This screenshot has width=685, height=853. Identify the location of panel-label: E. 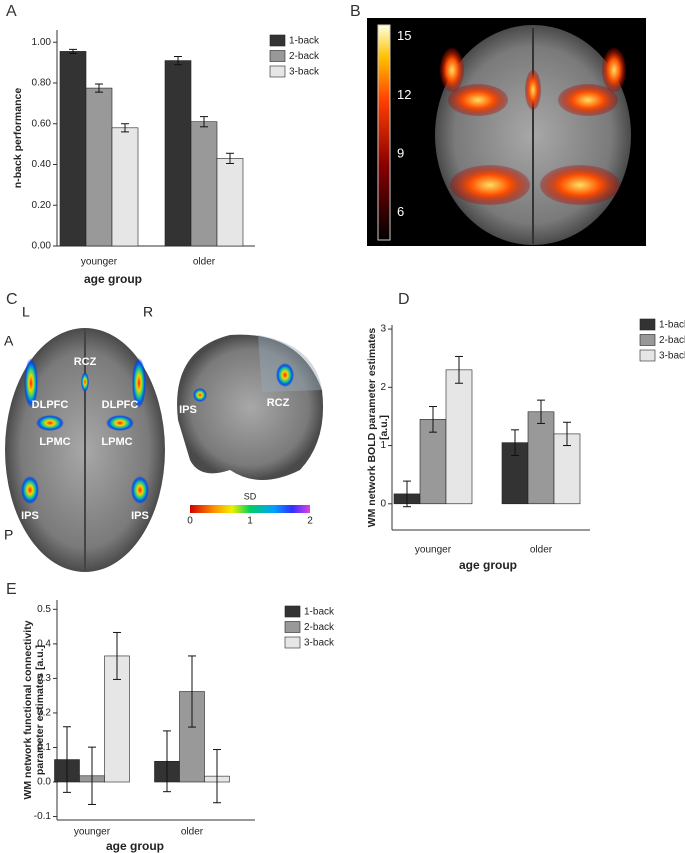
(11, 589).